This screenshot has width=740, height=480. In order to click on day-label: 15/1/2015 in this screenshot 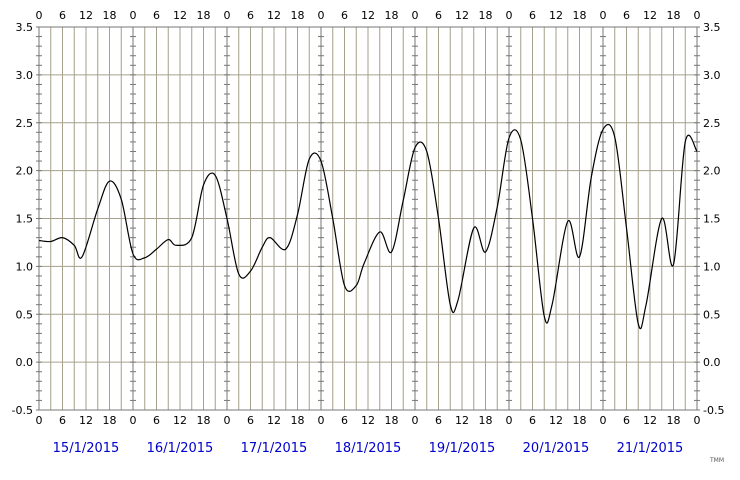, I will do `click(86, 448)`.